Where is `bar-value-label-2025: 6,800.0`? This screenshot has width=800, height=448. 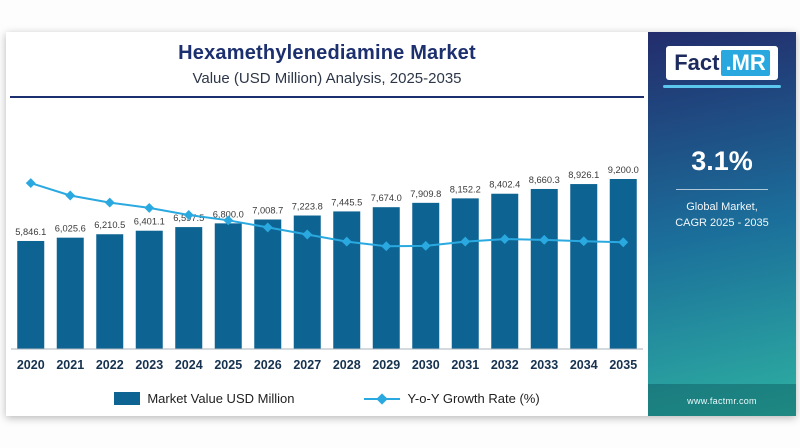
bar-value-label-2025: 6,800.0 is located at coordinates (228, 214).